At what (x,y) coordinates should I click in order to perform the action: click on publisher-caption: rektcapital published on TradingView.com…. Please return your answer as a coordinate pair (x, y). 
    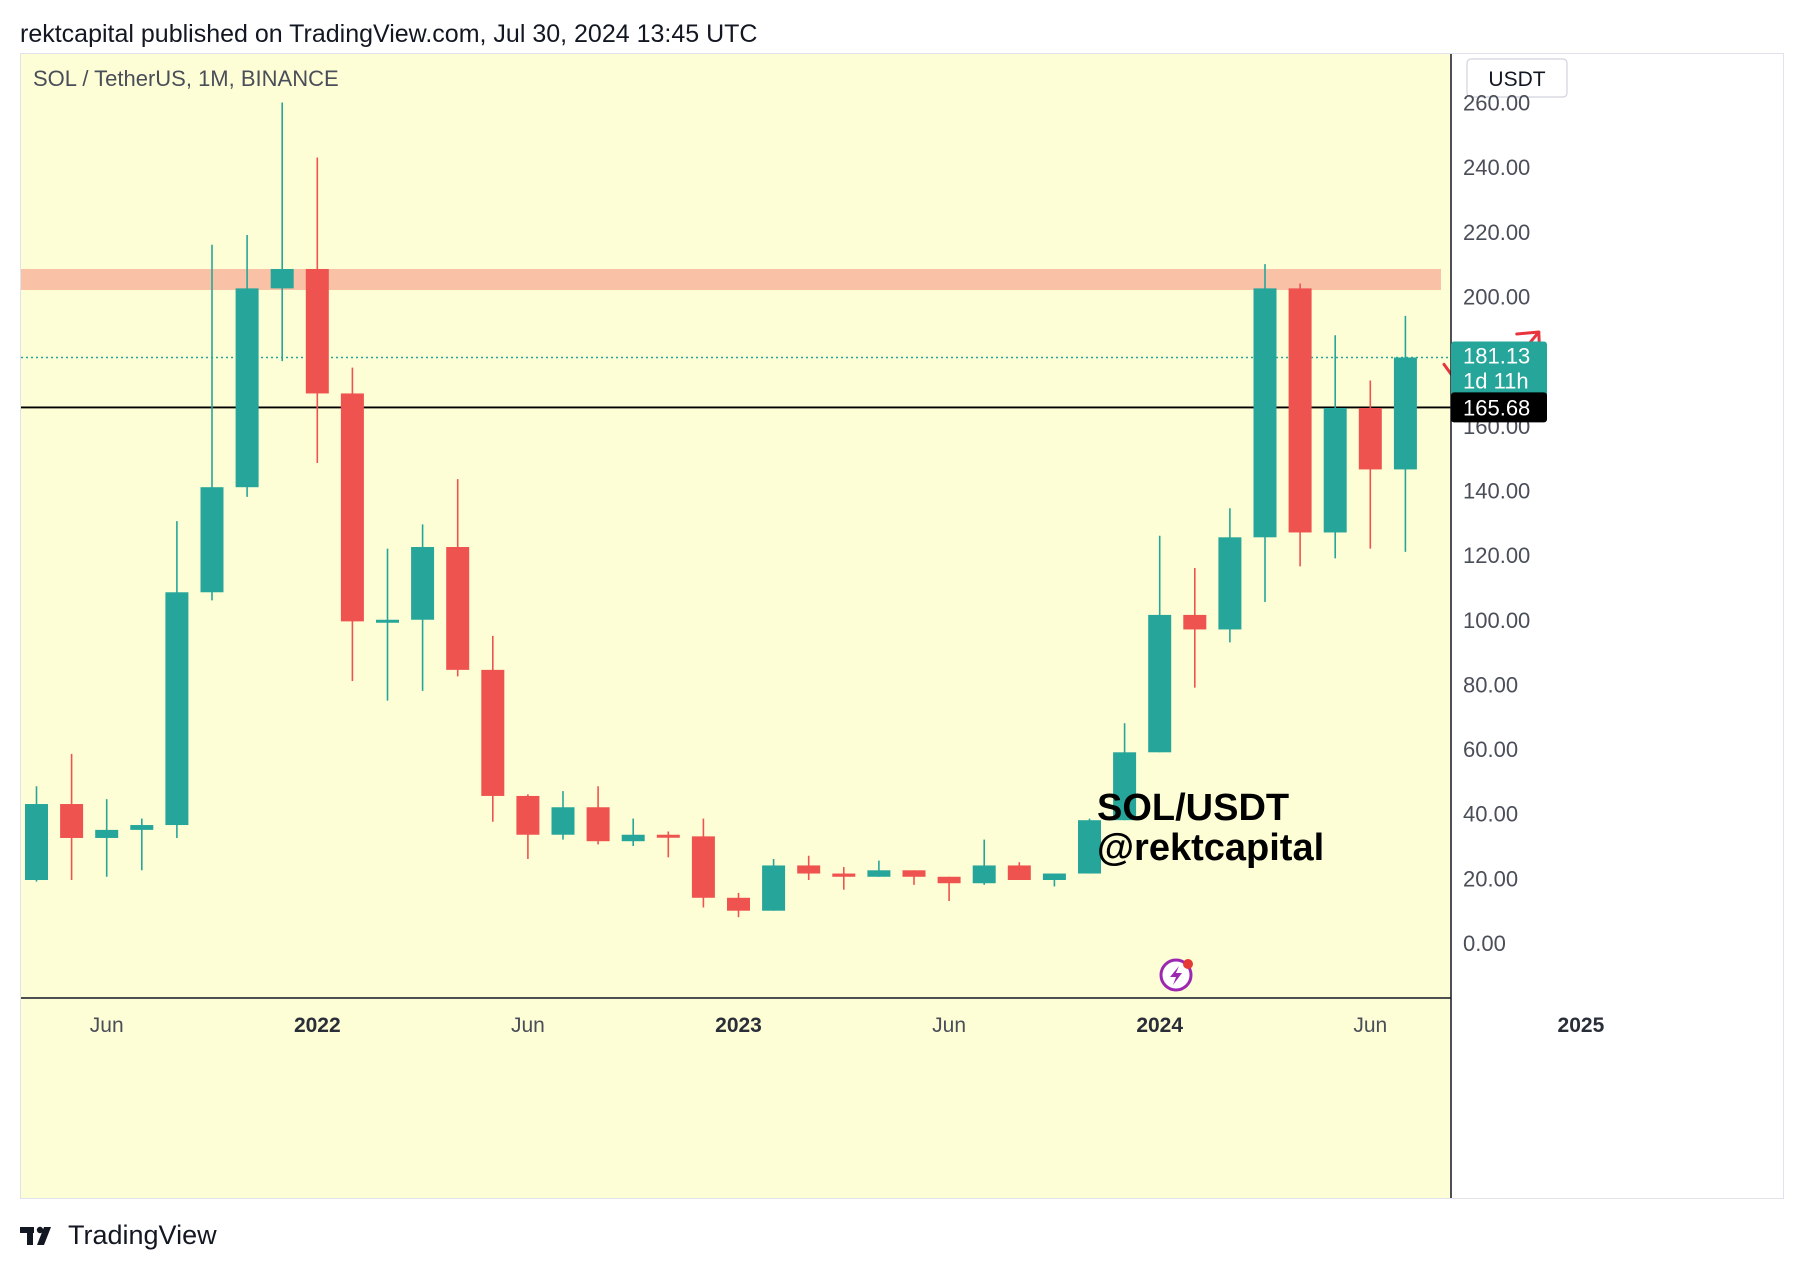
    Looking at the image, I should click on (389, 34).